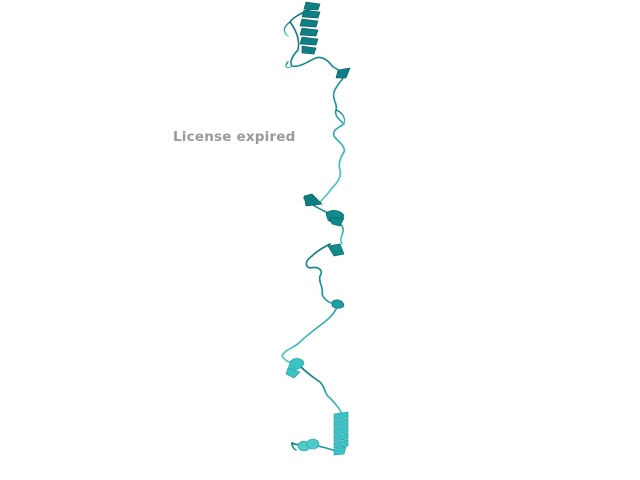 The image size is (640, 480). What do you see at coordinates (341, 433) in the screenshot?
I see `helix-bottom` at bounding box center [341, 433].